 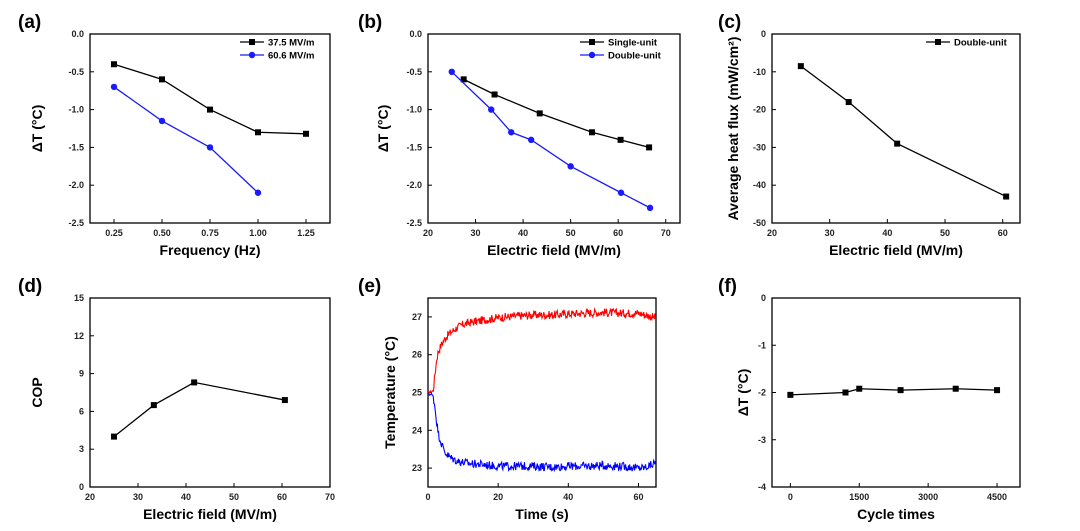 I want to click on panel-label: (e), so click(x=369, y=286).